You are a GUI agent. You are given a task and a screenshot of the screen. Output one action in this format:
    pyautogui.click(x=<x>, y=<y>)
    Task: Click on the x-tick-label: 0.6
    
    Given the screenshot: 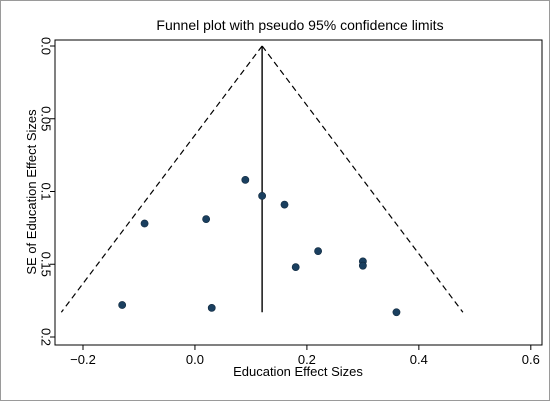 What is the action you would take?
    pyautogui.click(x=531, y=359)
    